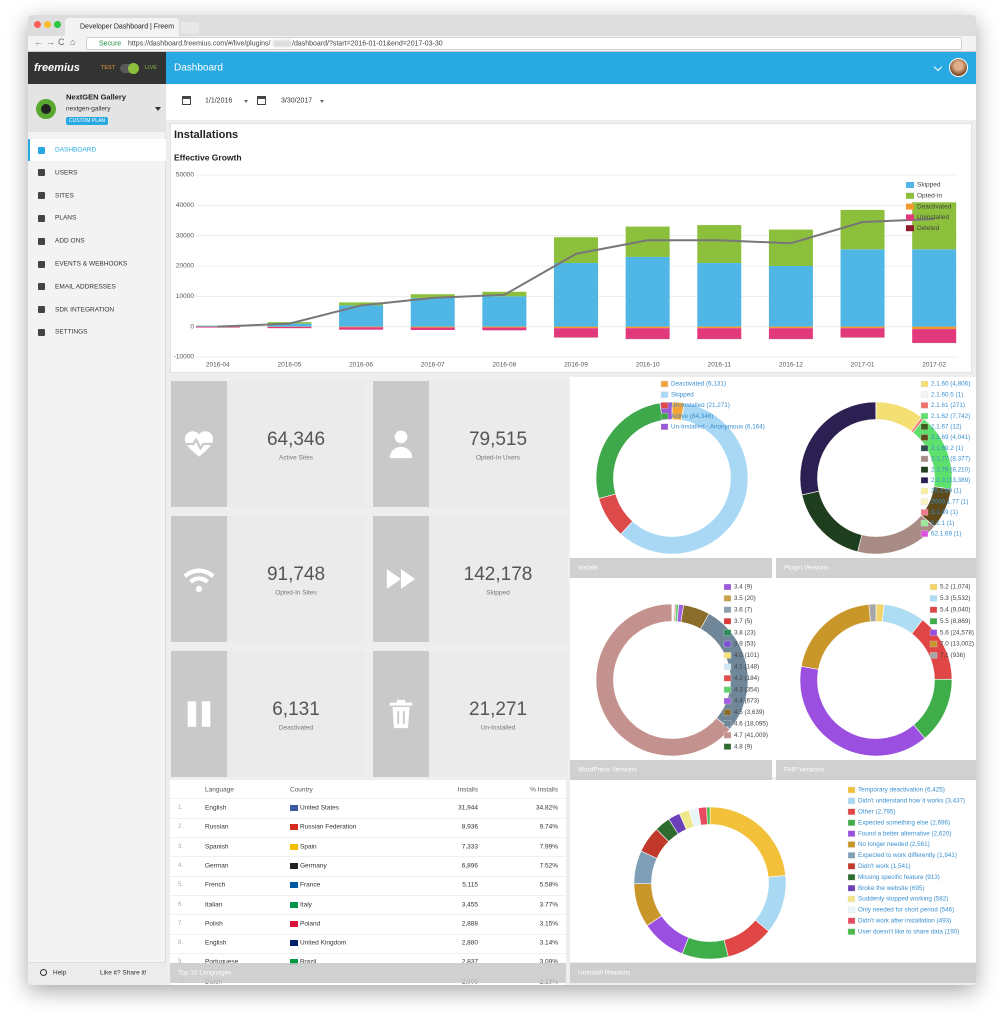  What do you see at coordinates (469, 924) in the screenshot?
I see `row-installs: 2,888` at bounding box center [469, 924].